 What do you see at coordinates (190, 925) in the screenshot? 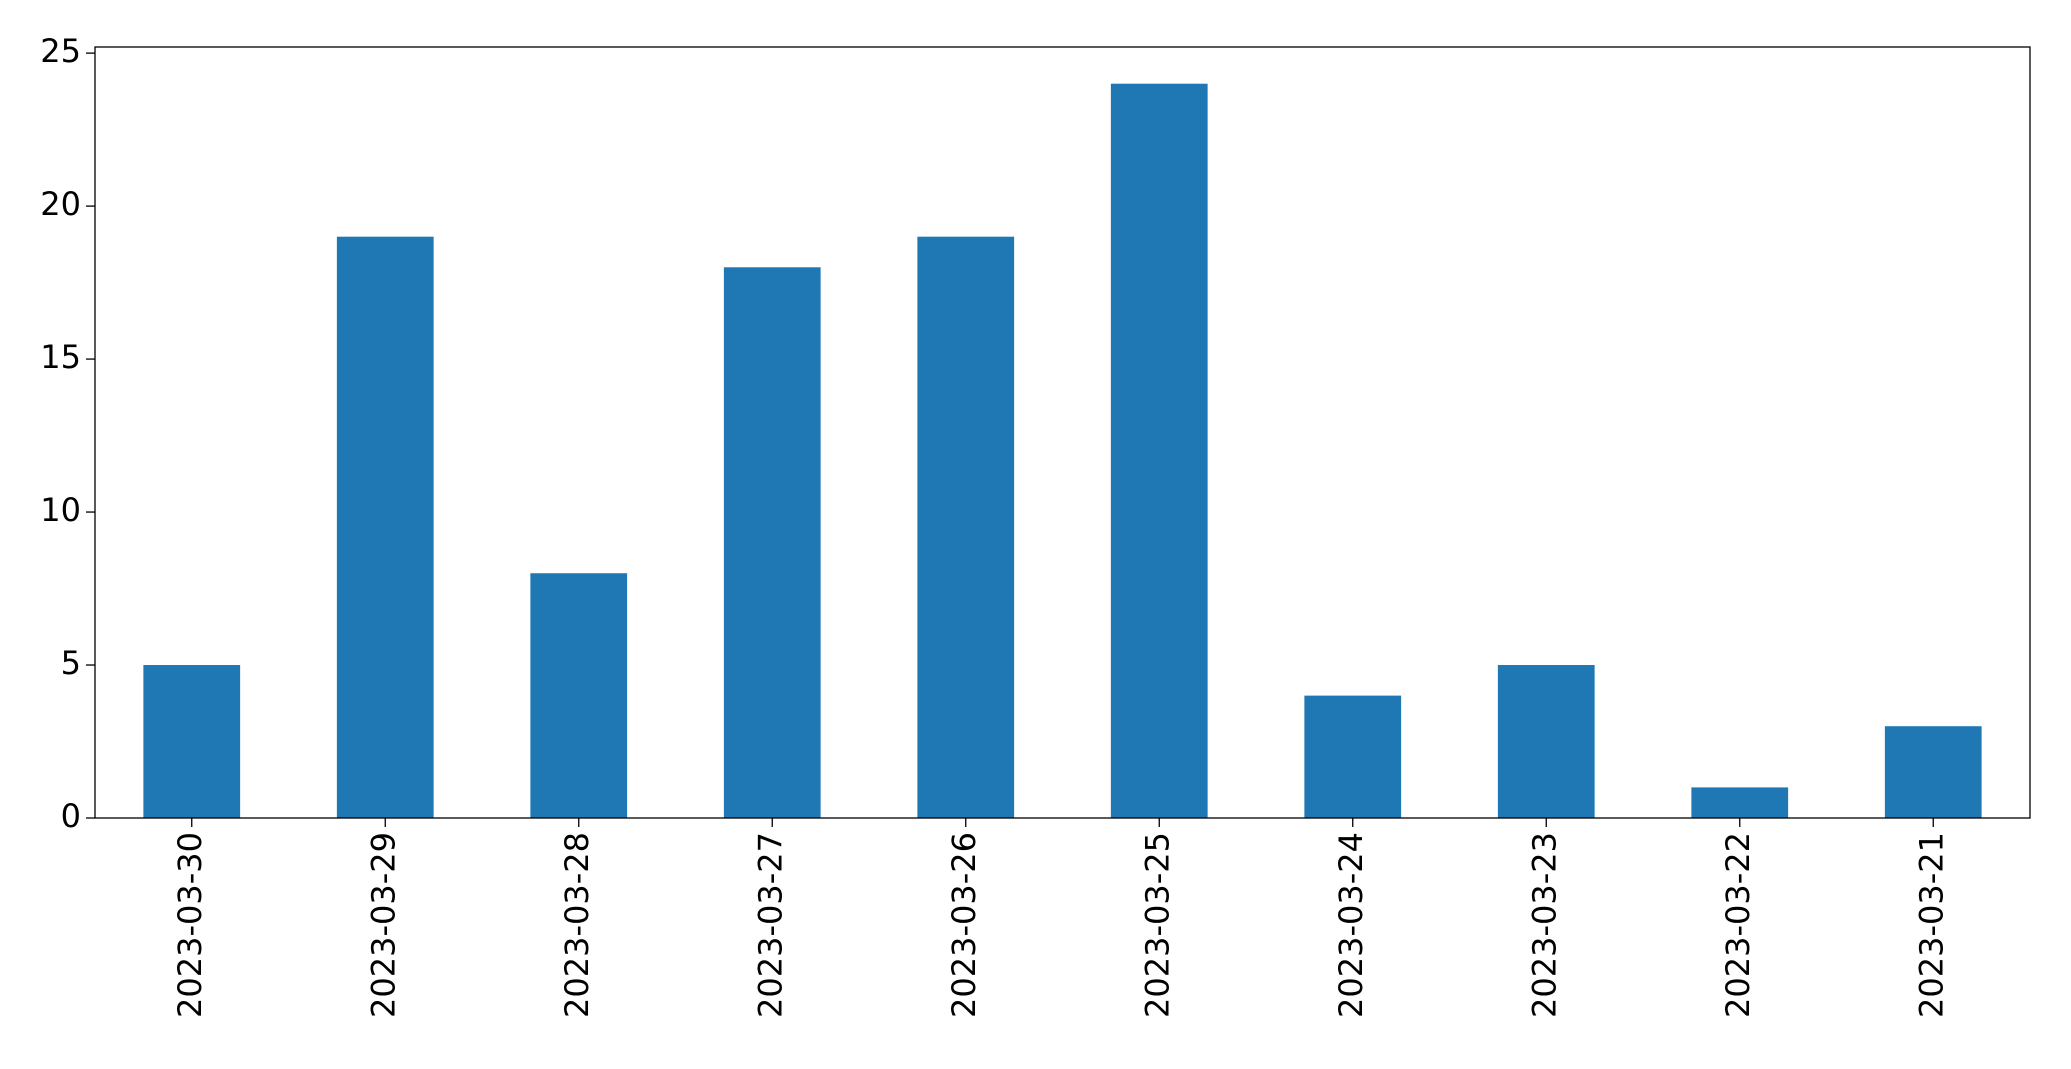
I see `x-tick-label: 2023-03-30` at bounding box center [190, 925].